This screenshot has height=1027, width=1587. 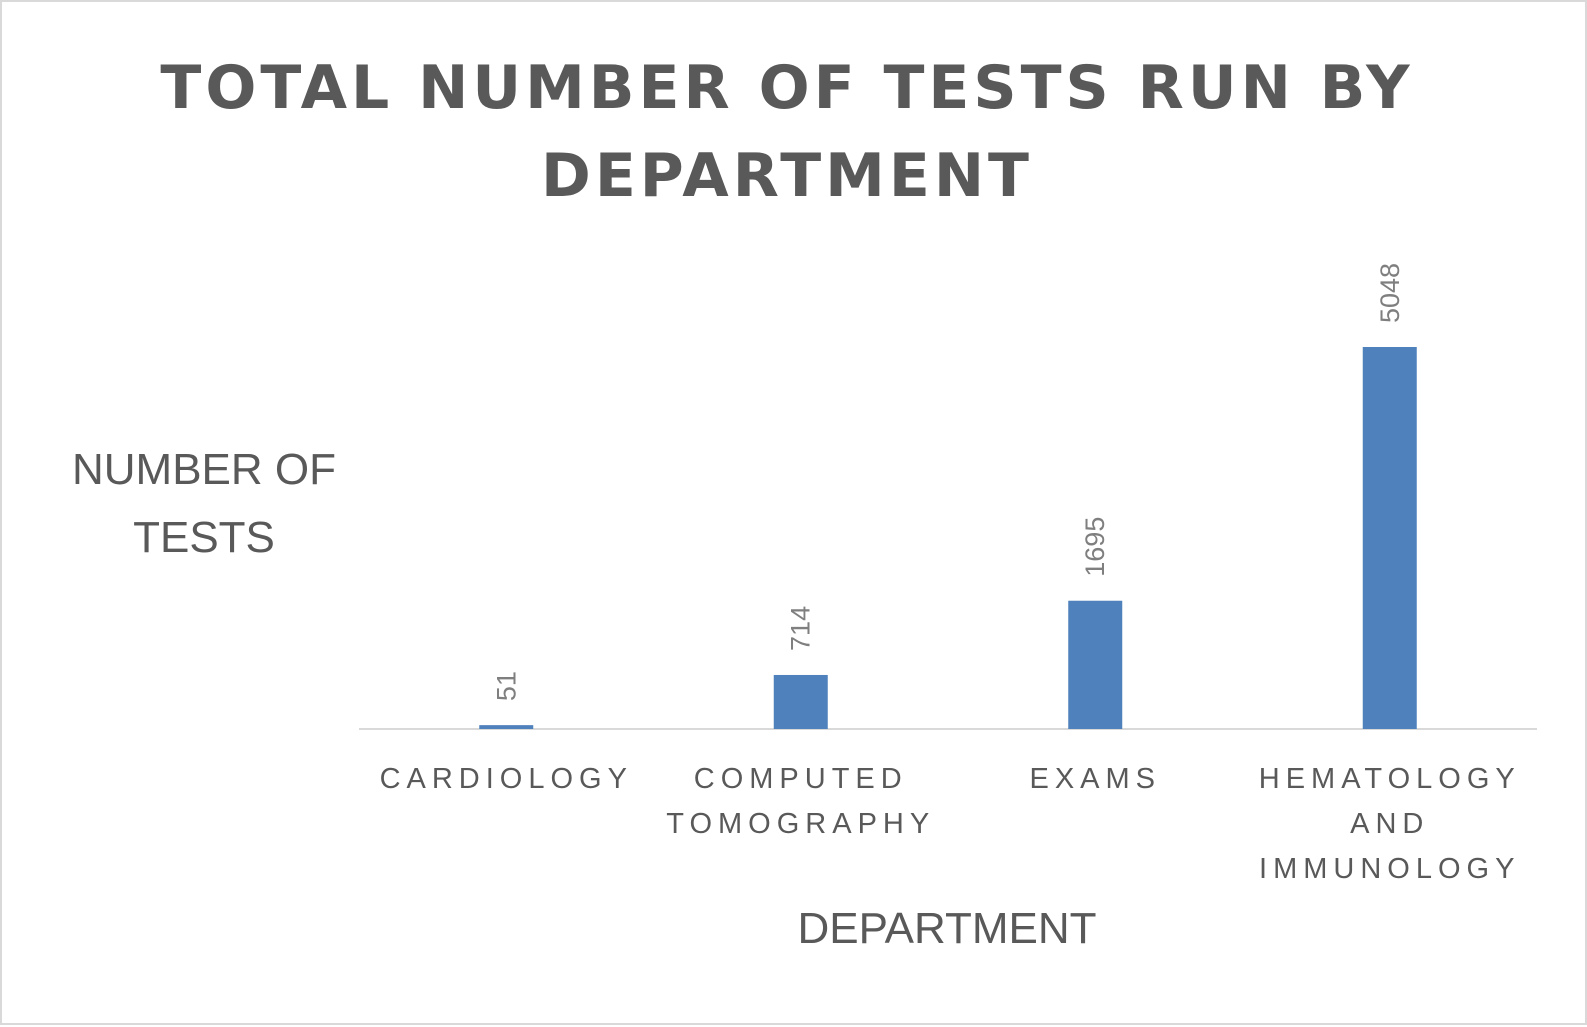 I want to click on x-tick-label: COMPUTED TOMOGRAPHY, so click(x=800, y=801).